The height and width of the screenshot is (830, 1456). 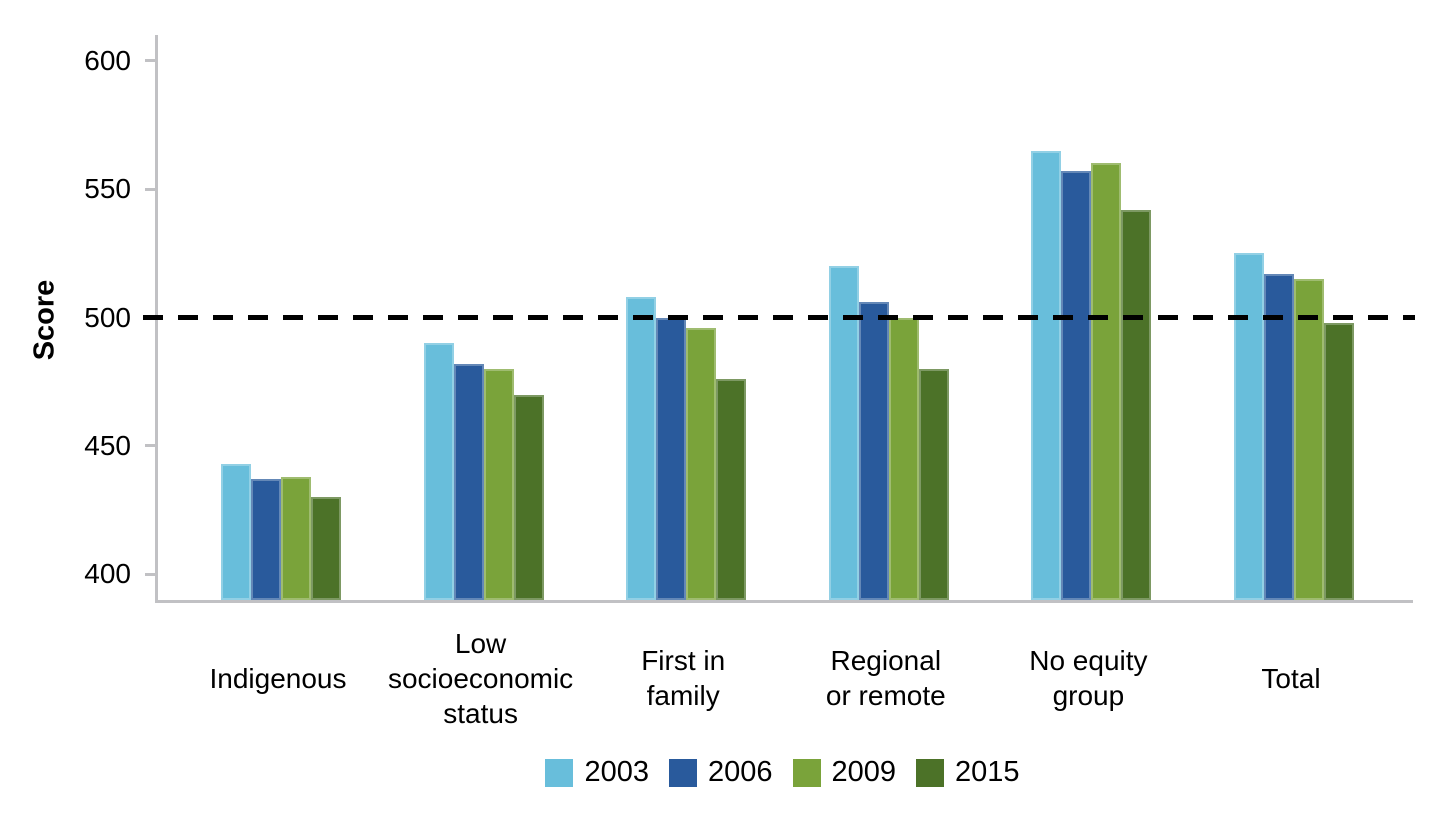 What do you see at coordinates (987, 772) in the screenshot?
I see `legend-label: 2015` at bounding box center [987, 772].